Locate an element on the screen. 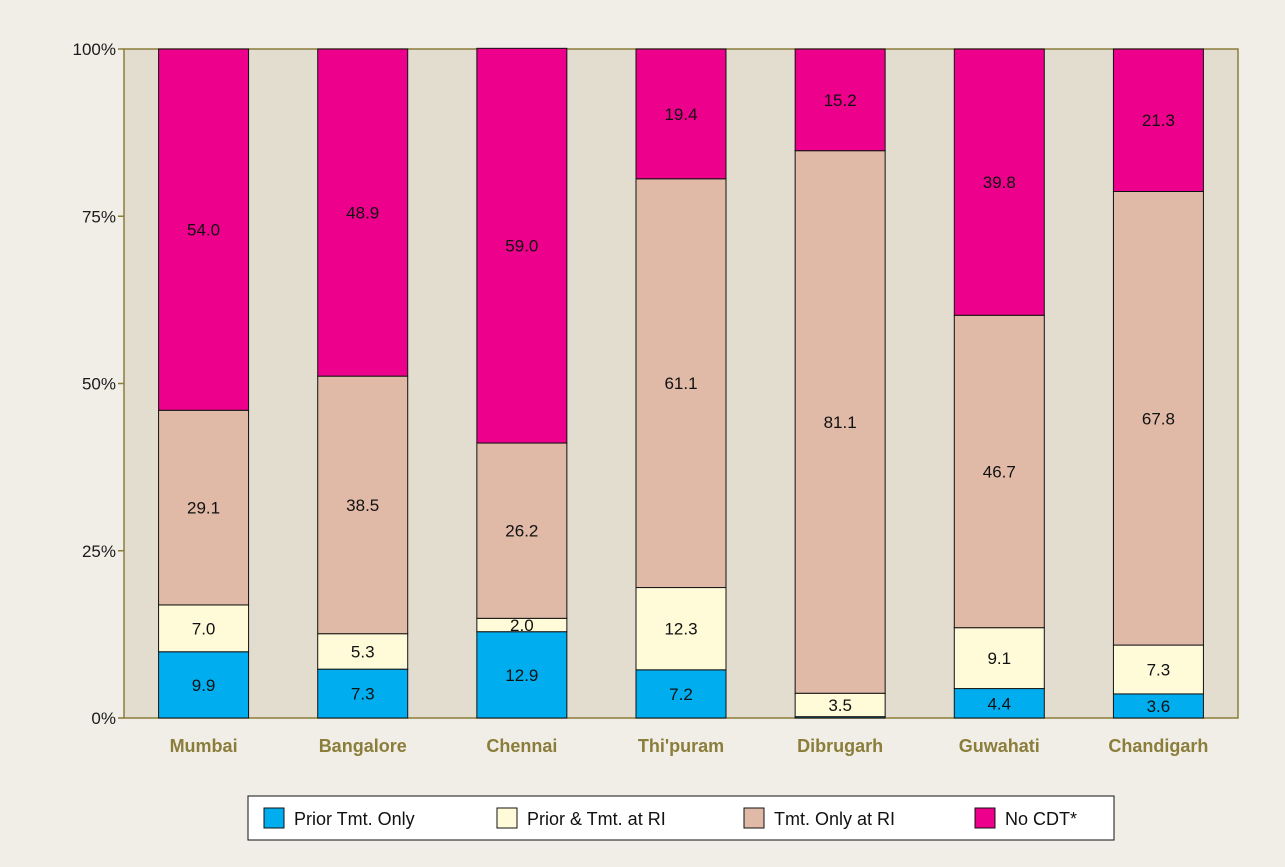  data-label: 81.1 is located at coordinates (840, 422).